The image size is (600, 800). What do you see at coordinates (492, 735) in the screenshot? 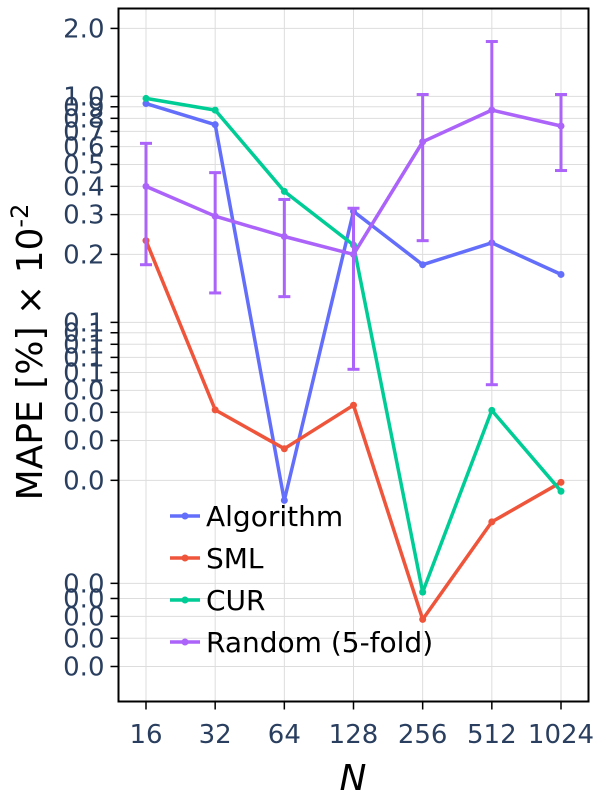
I see `x-tick-label: 512` at bounding box center [492, 735].